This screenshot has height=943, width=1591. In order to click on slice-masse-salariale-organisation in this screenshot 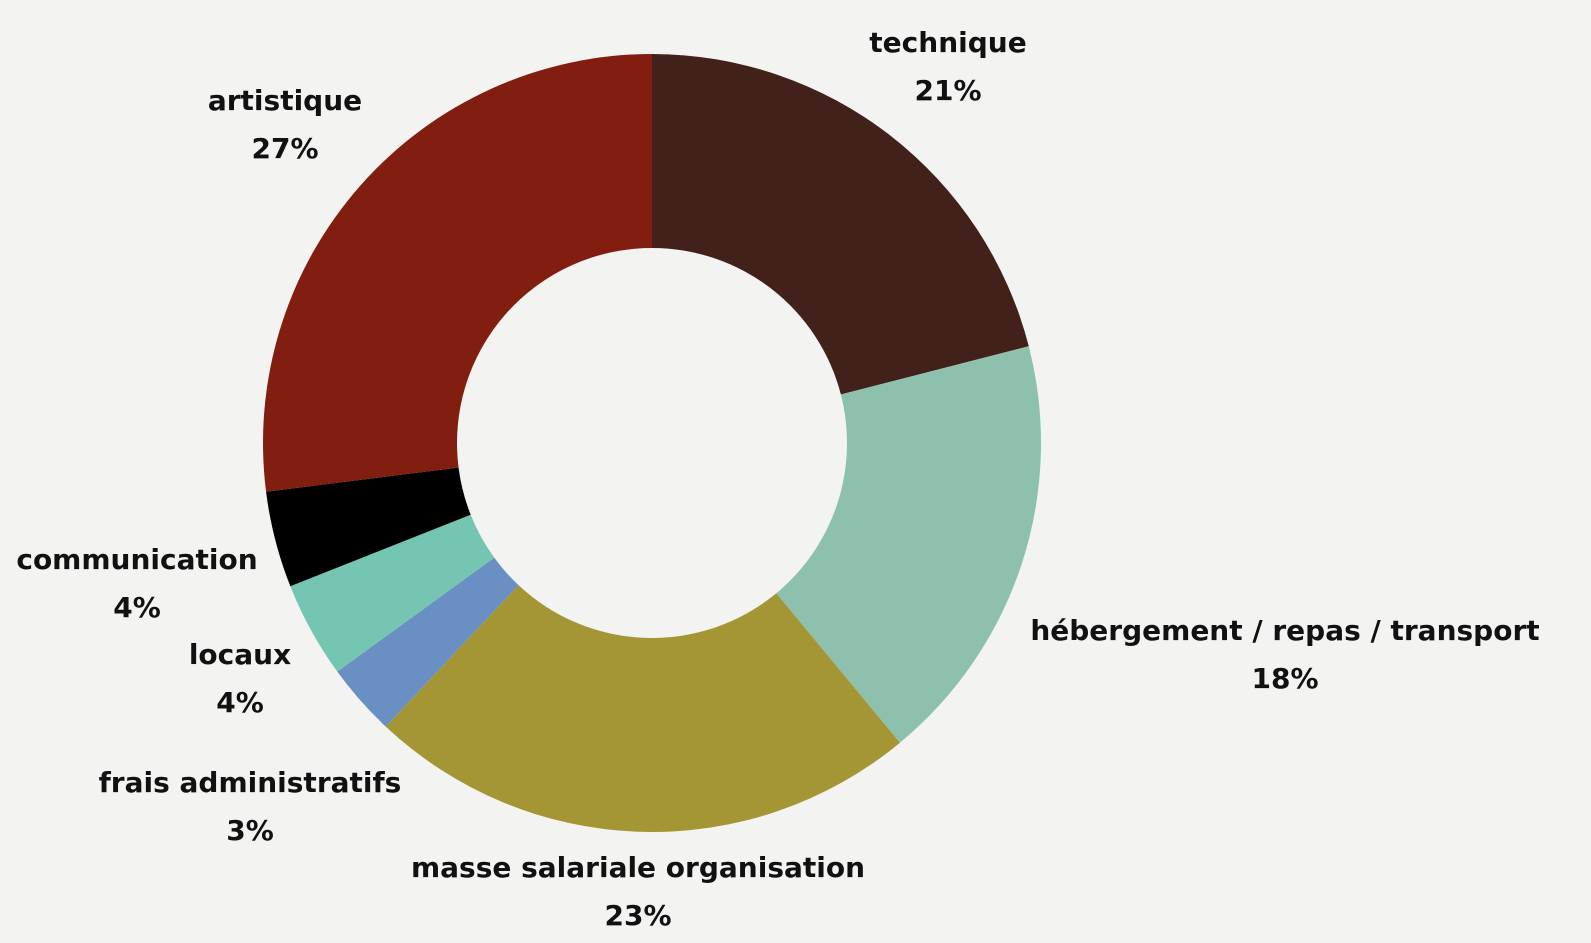, I will do `click(642, 709)`.